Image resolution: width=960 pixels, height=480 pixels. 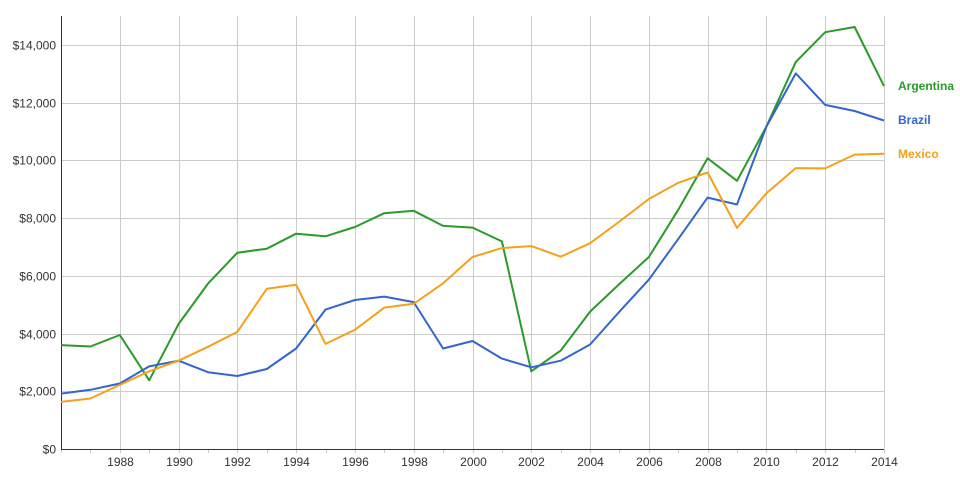 I want to click on x-tick-label: 2002, so click(x=531, y=462).